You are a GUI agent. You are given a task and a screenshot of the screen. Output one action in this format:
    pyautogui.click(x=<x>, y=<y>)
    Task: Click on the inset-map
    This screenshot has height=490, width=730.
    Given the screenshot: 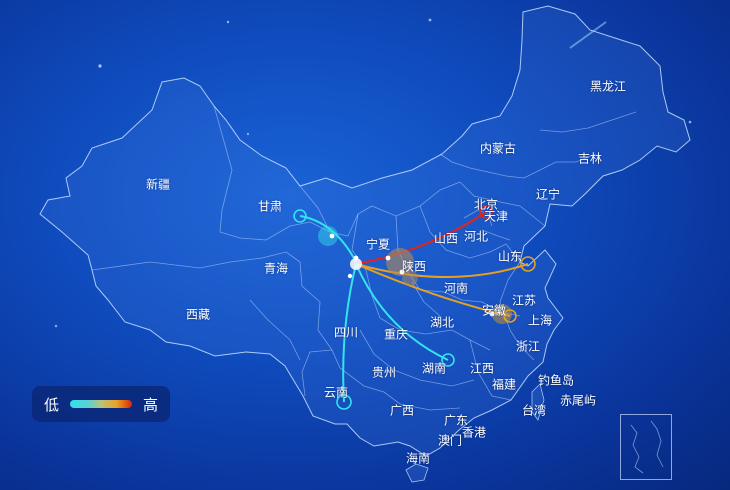 What is the action you would take?
    pyautogui.click(x=647, y=447)
    